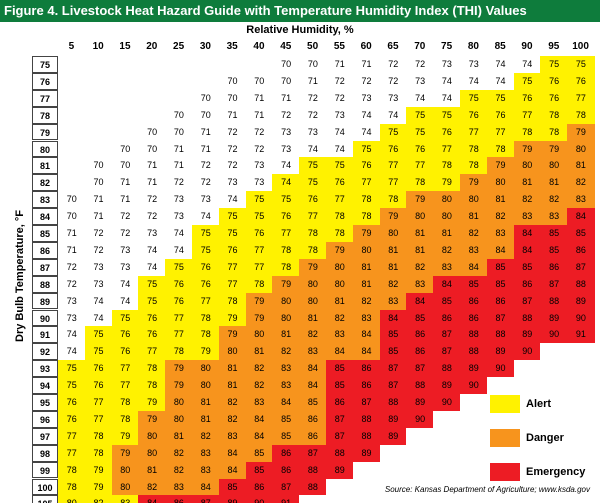 The image size is (600, 503). What do you see at coordinates (45, 318) in the screenshot?
I see `temperature-header: 90` at bounding box center [45, 318].